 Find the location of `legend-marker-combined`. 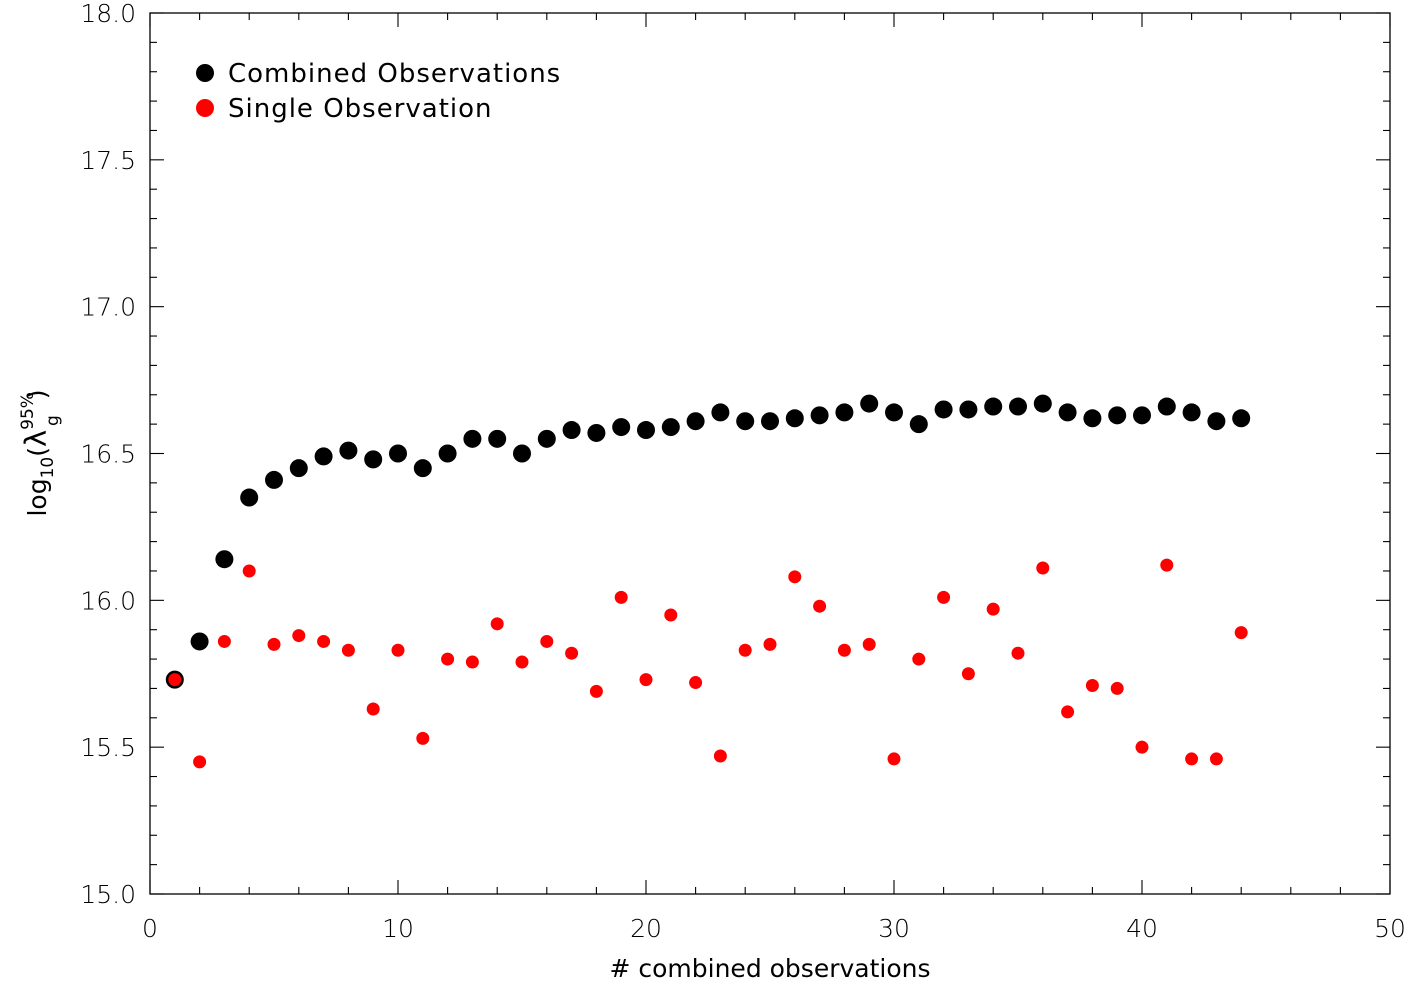

legend-marker-combined is located at coordinates (205, 73).